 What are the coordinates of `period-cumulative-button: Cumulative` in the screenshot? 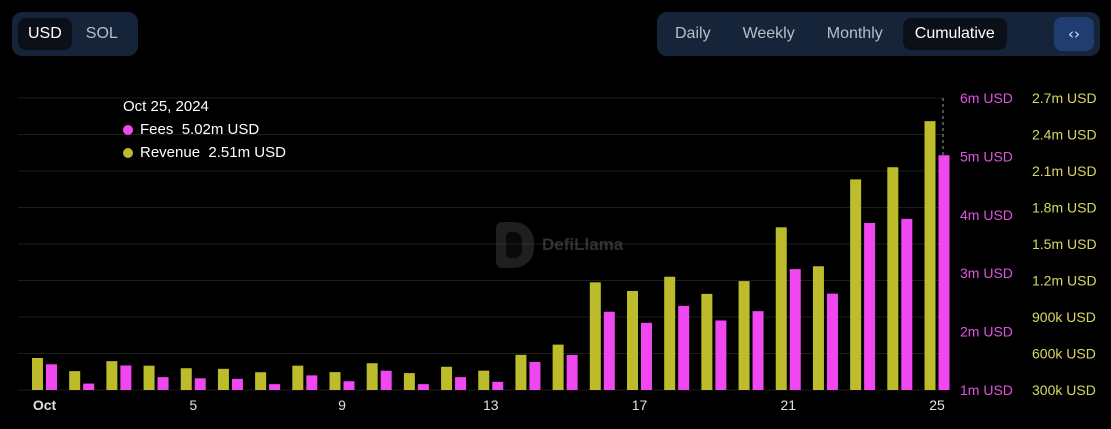 It's located at (954, 34).